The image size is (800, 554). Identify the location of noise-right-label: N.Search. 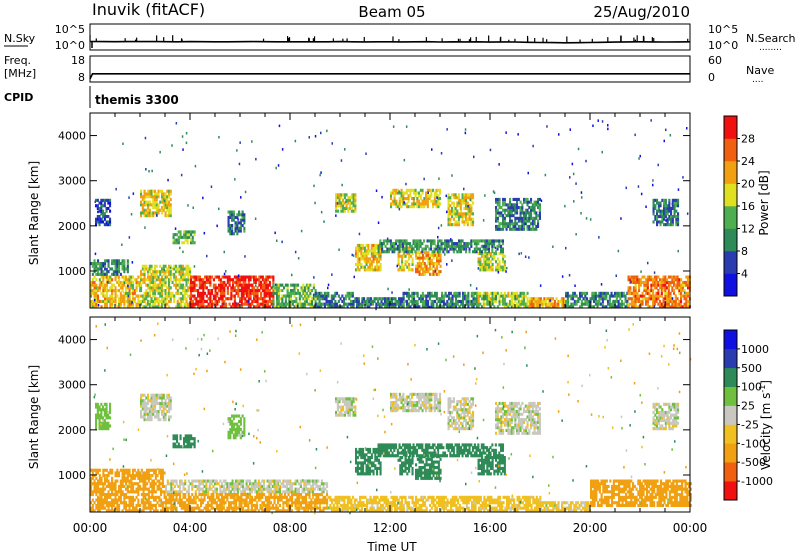
(771, 38).